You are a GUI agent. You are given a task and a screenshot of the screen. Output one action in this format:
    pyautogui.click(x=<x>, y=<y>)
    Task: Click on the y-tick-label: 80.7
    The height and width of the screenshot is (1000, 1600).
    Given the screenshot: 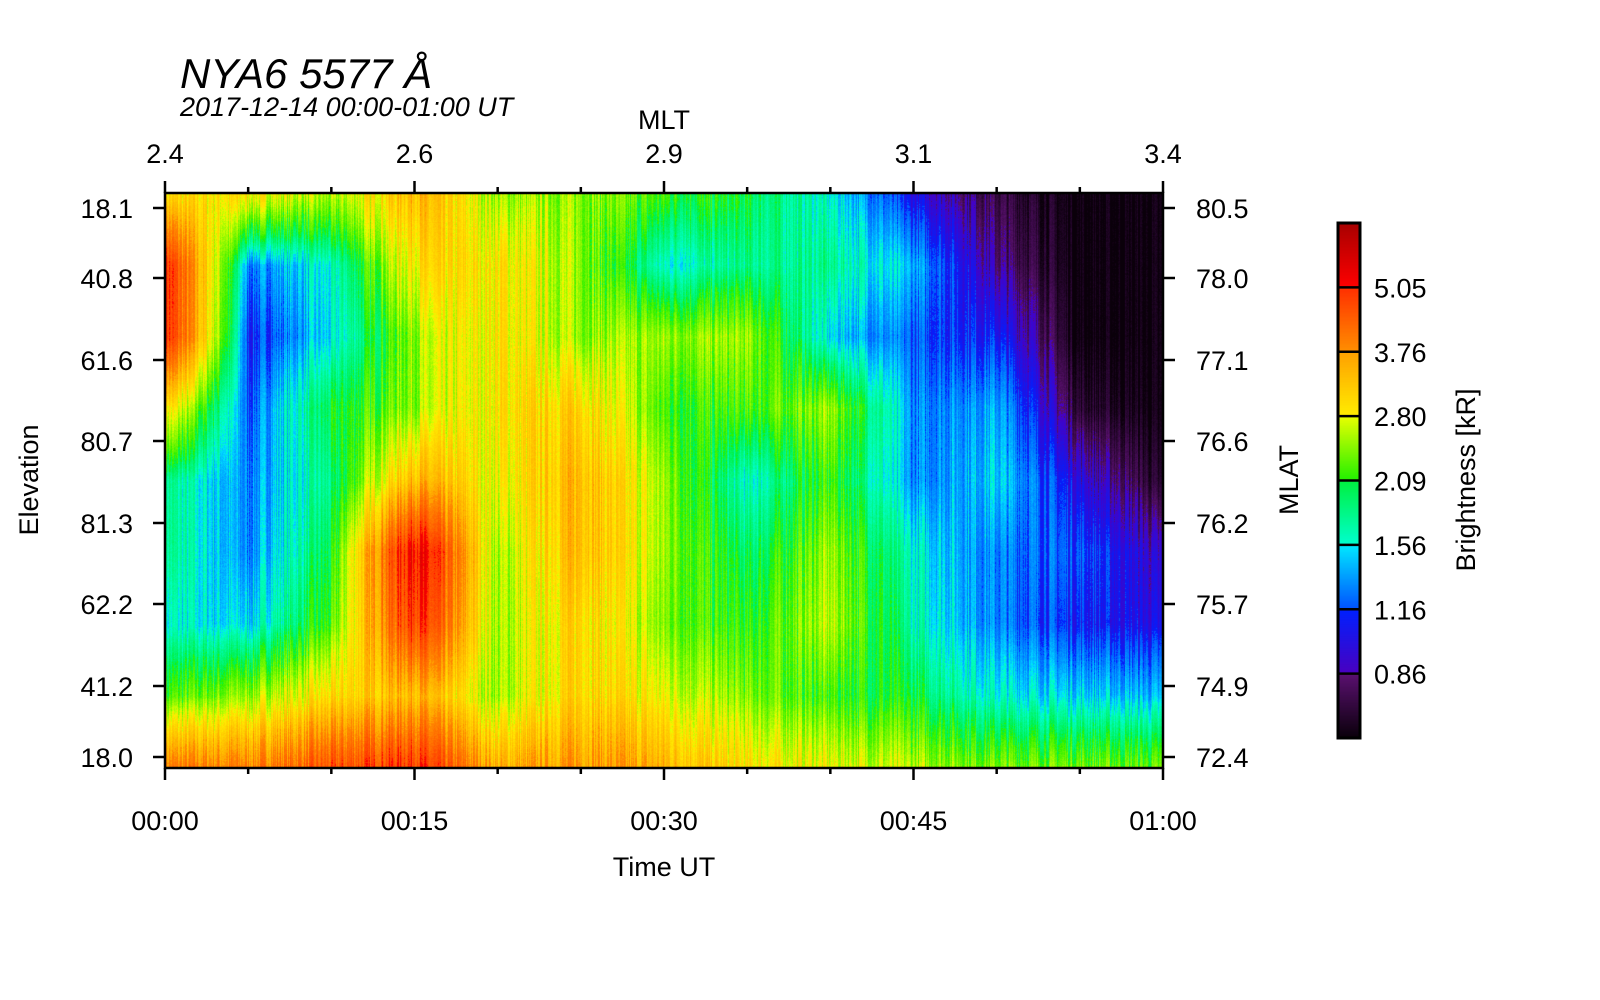 What is the action you would take?
    pyautogui.click(x=106, y=442)
    